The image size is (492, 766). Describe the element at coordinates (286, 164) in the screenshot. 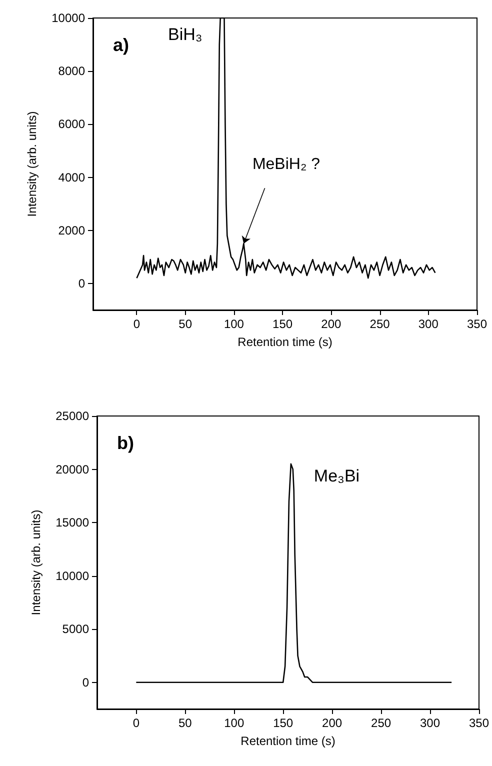

I see `annotation: MeBiH₂ ?` at that location.